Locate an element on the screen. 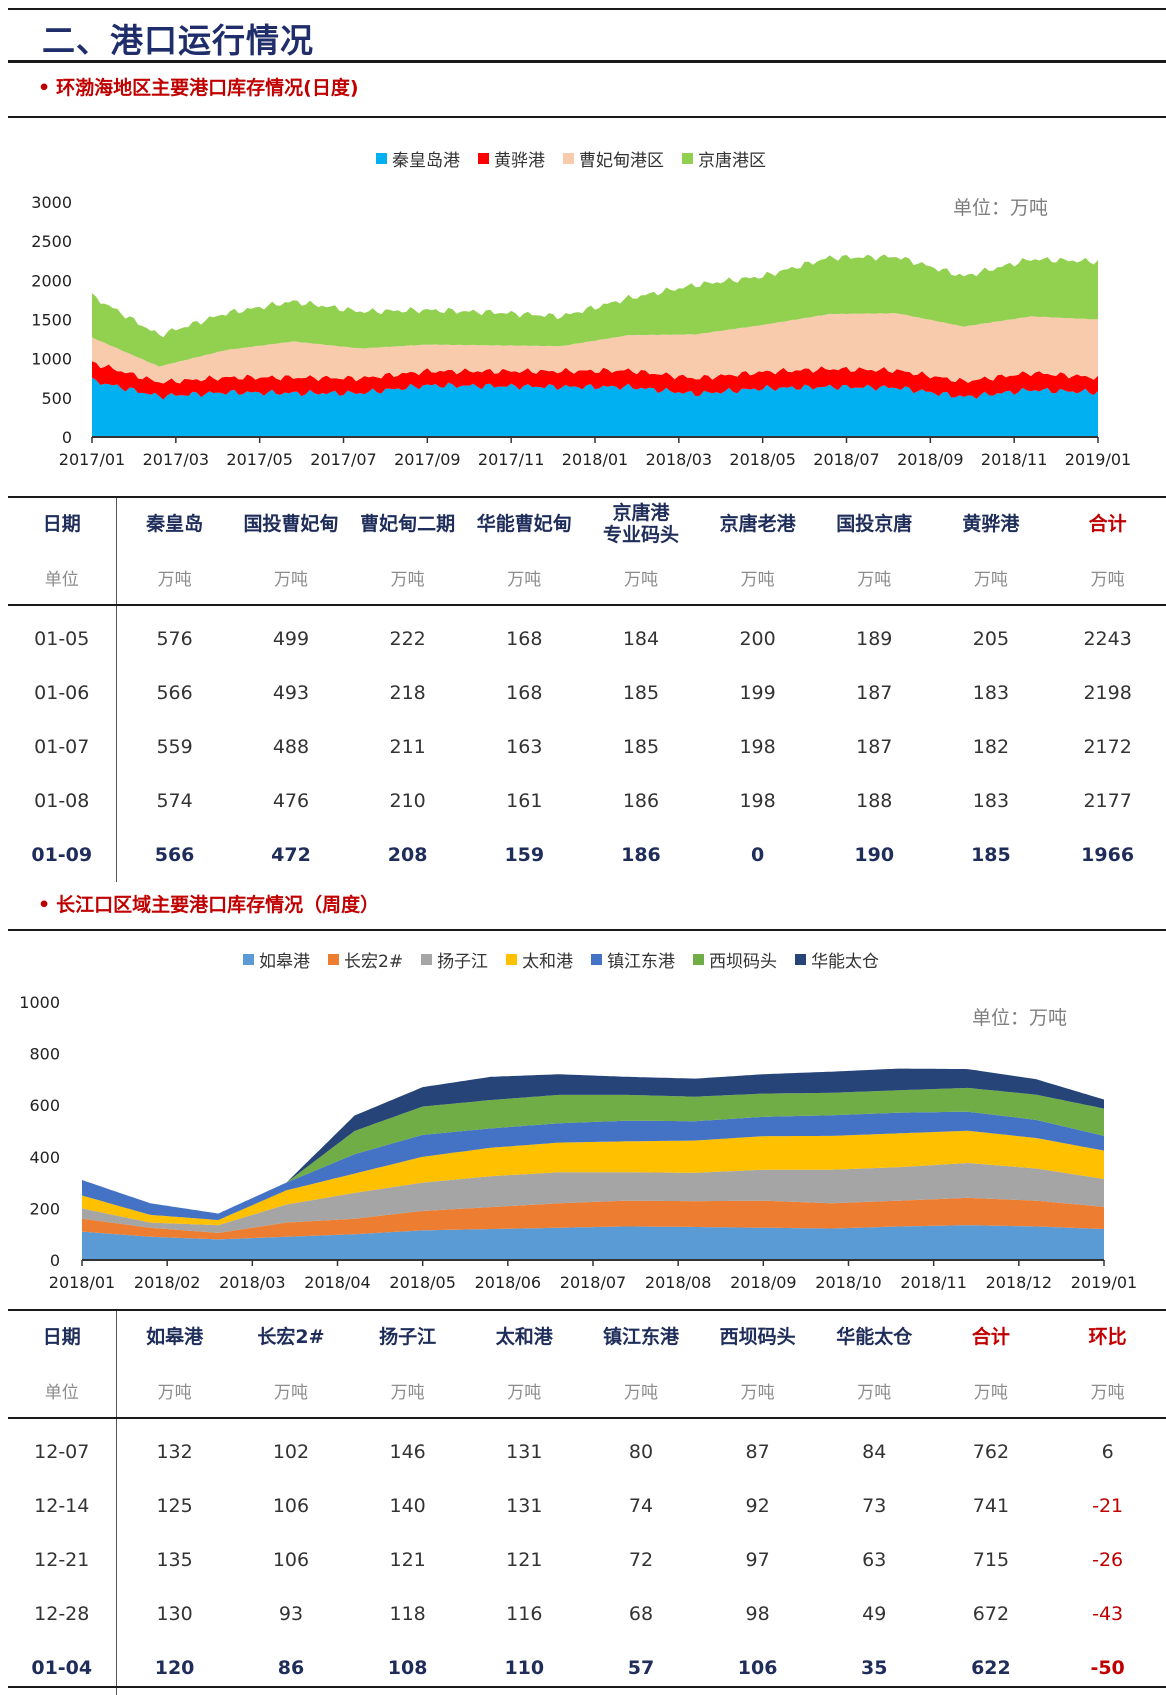 This screenshot has height=1695, width=1166. x-tick-label: 2018/04 is located at coordinates (337, 1282).